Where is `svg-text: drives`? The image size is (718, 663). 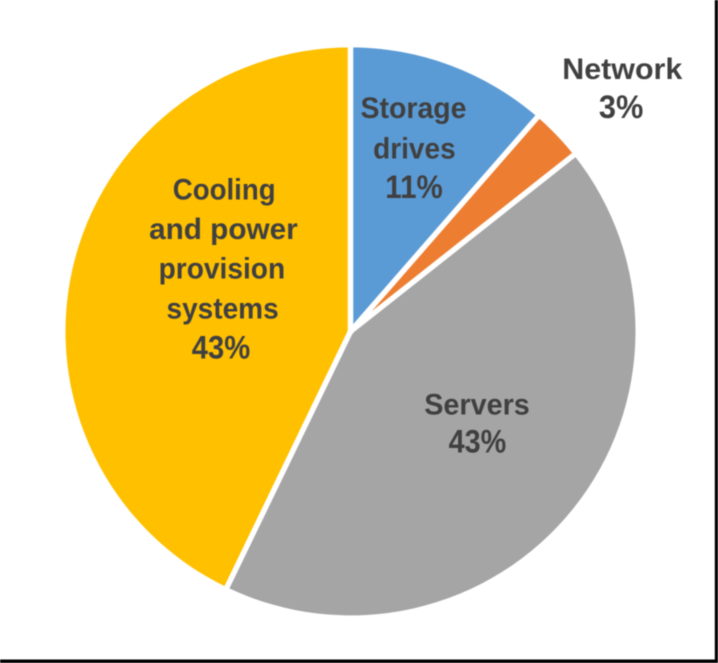 svg-text: drives is located at coordinates (414, 148).